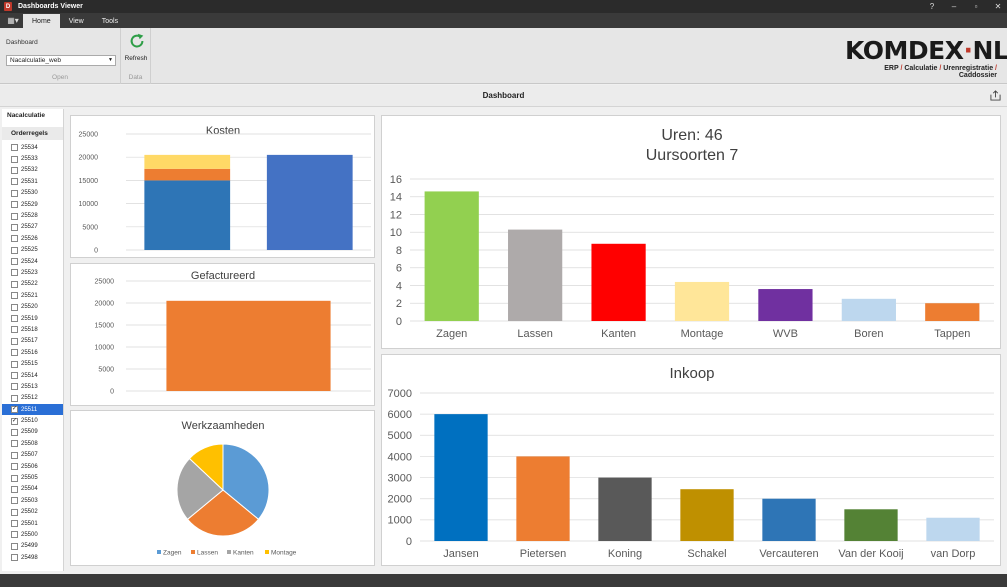  I want to click on order-line-item: 25518, so click(32, 329).